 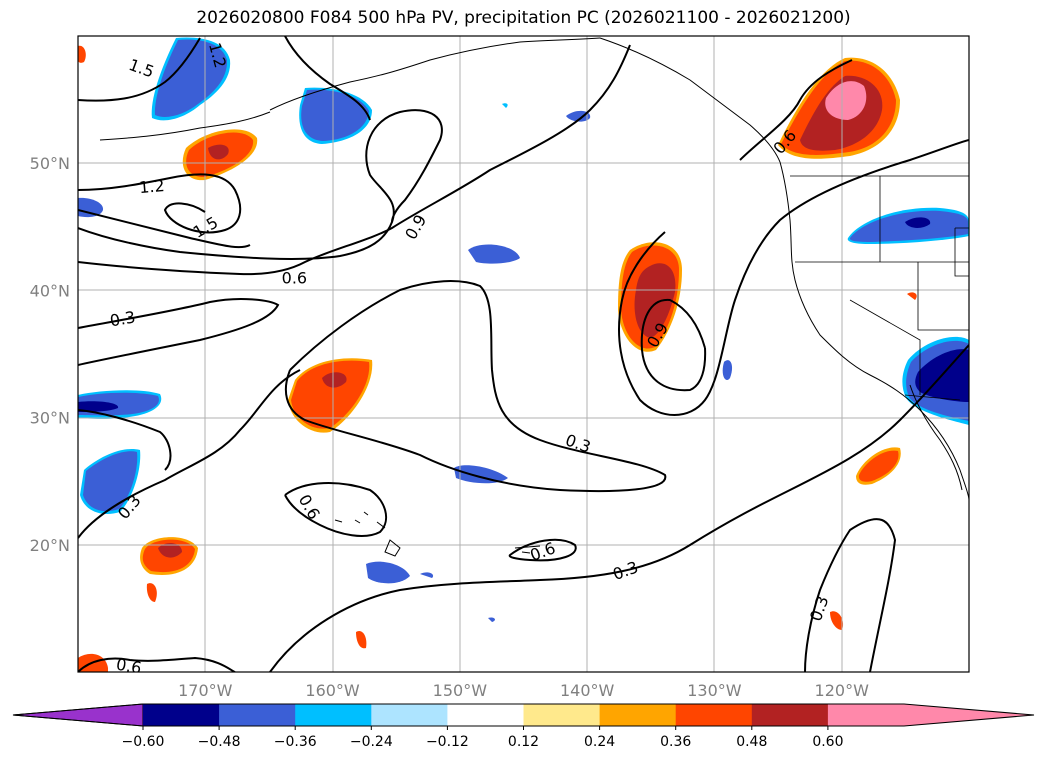 What do you see at coordinates (599, 742) in the screenshot?
I see `colorbar-tick-label: 0.24` at bounding box center [599, 742].